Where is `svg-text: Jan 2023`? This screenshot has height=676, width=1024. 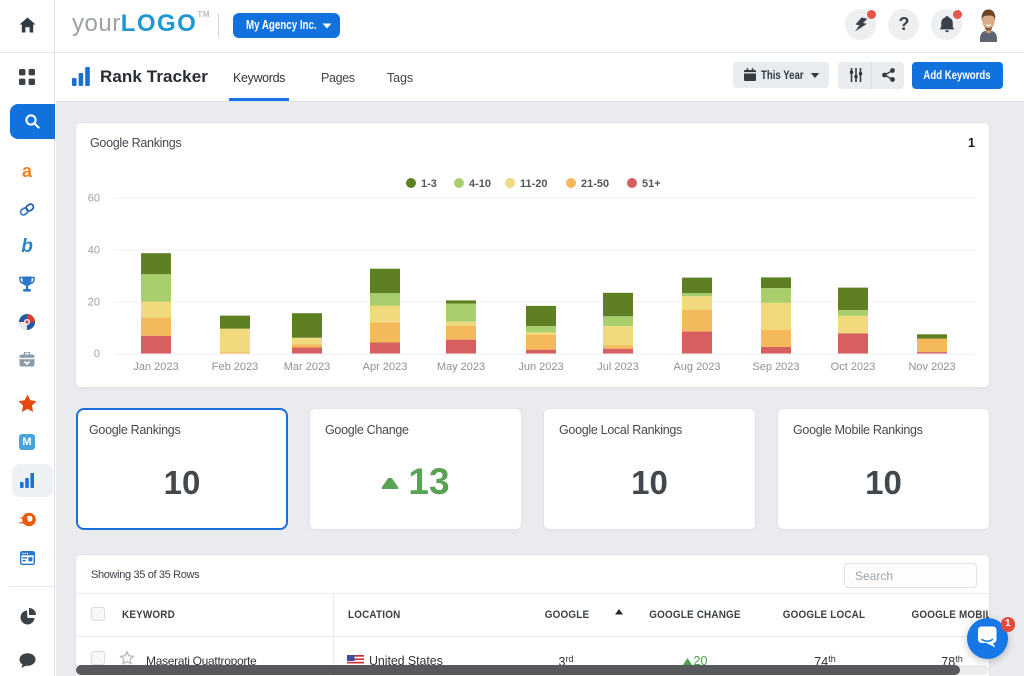 svg-text: Jan 2023 is located at coordinates (155, 367).